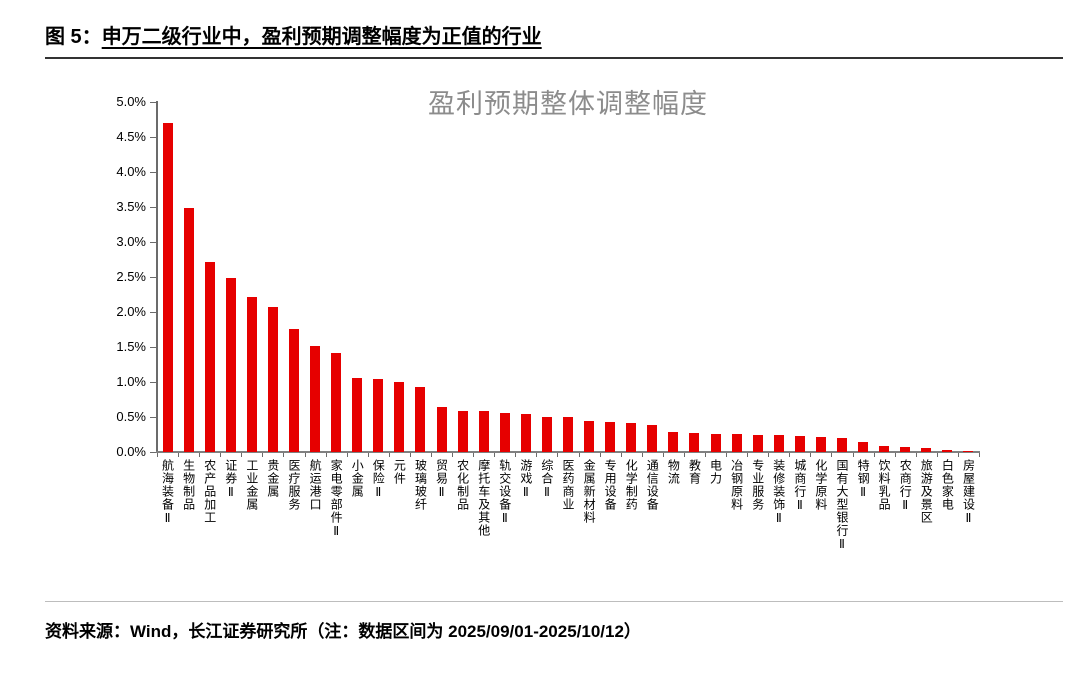 The height and width of the screenshot is (677, 1080). Describe the element at coordinates (294, 485) in the screenshot. I see `x-axis-category-label: 医疗服务` at that location.